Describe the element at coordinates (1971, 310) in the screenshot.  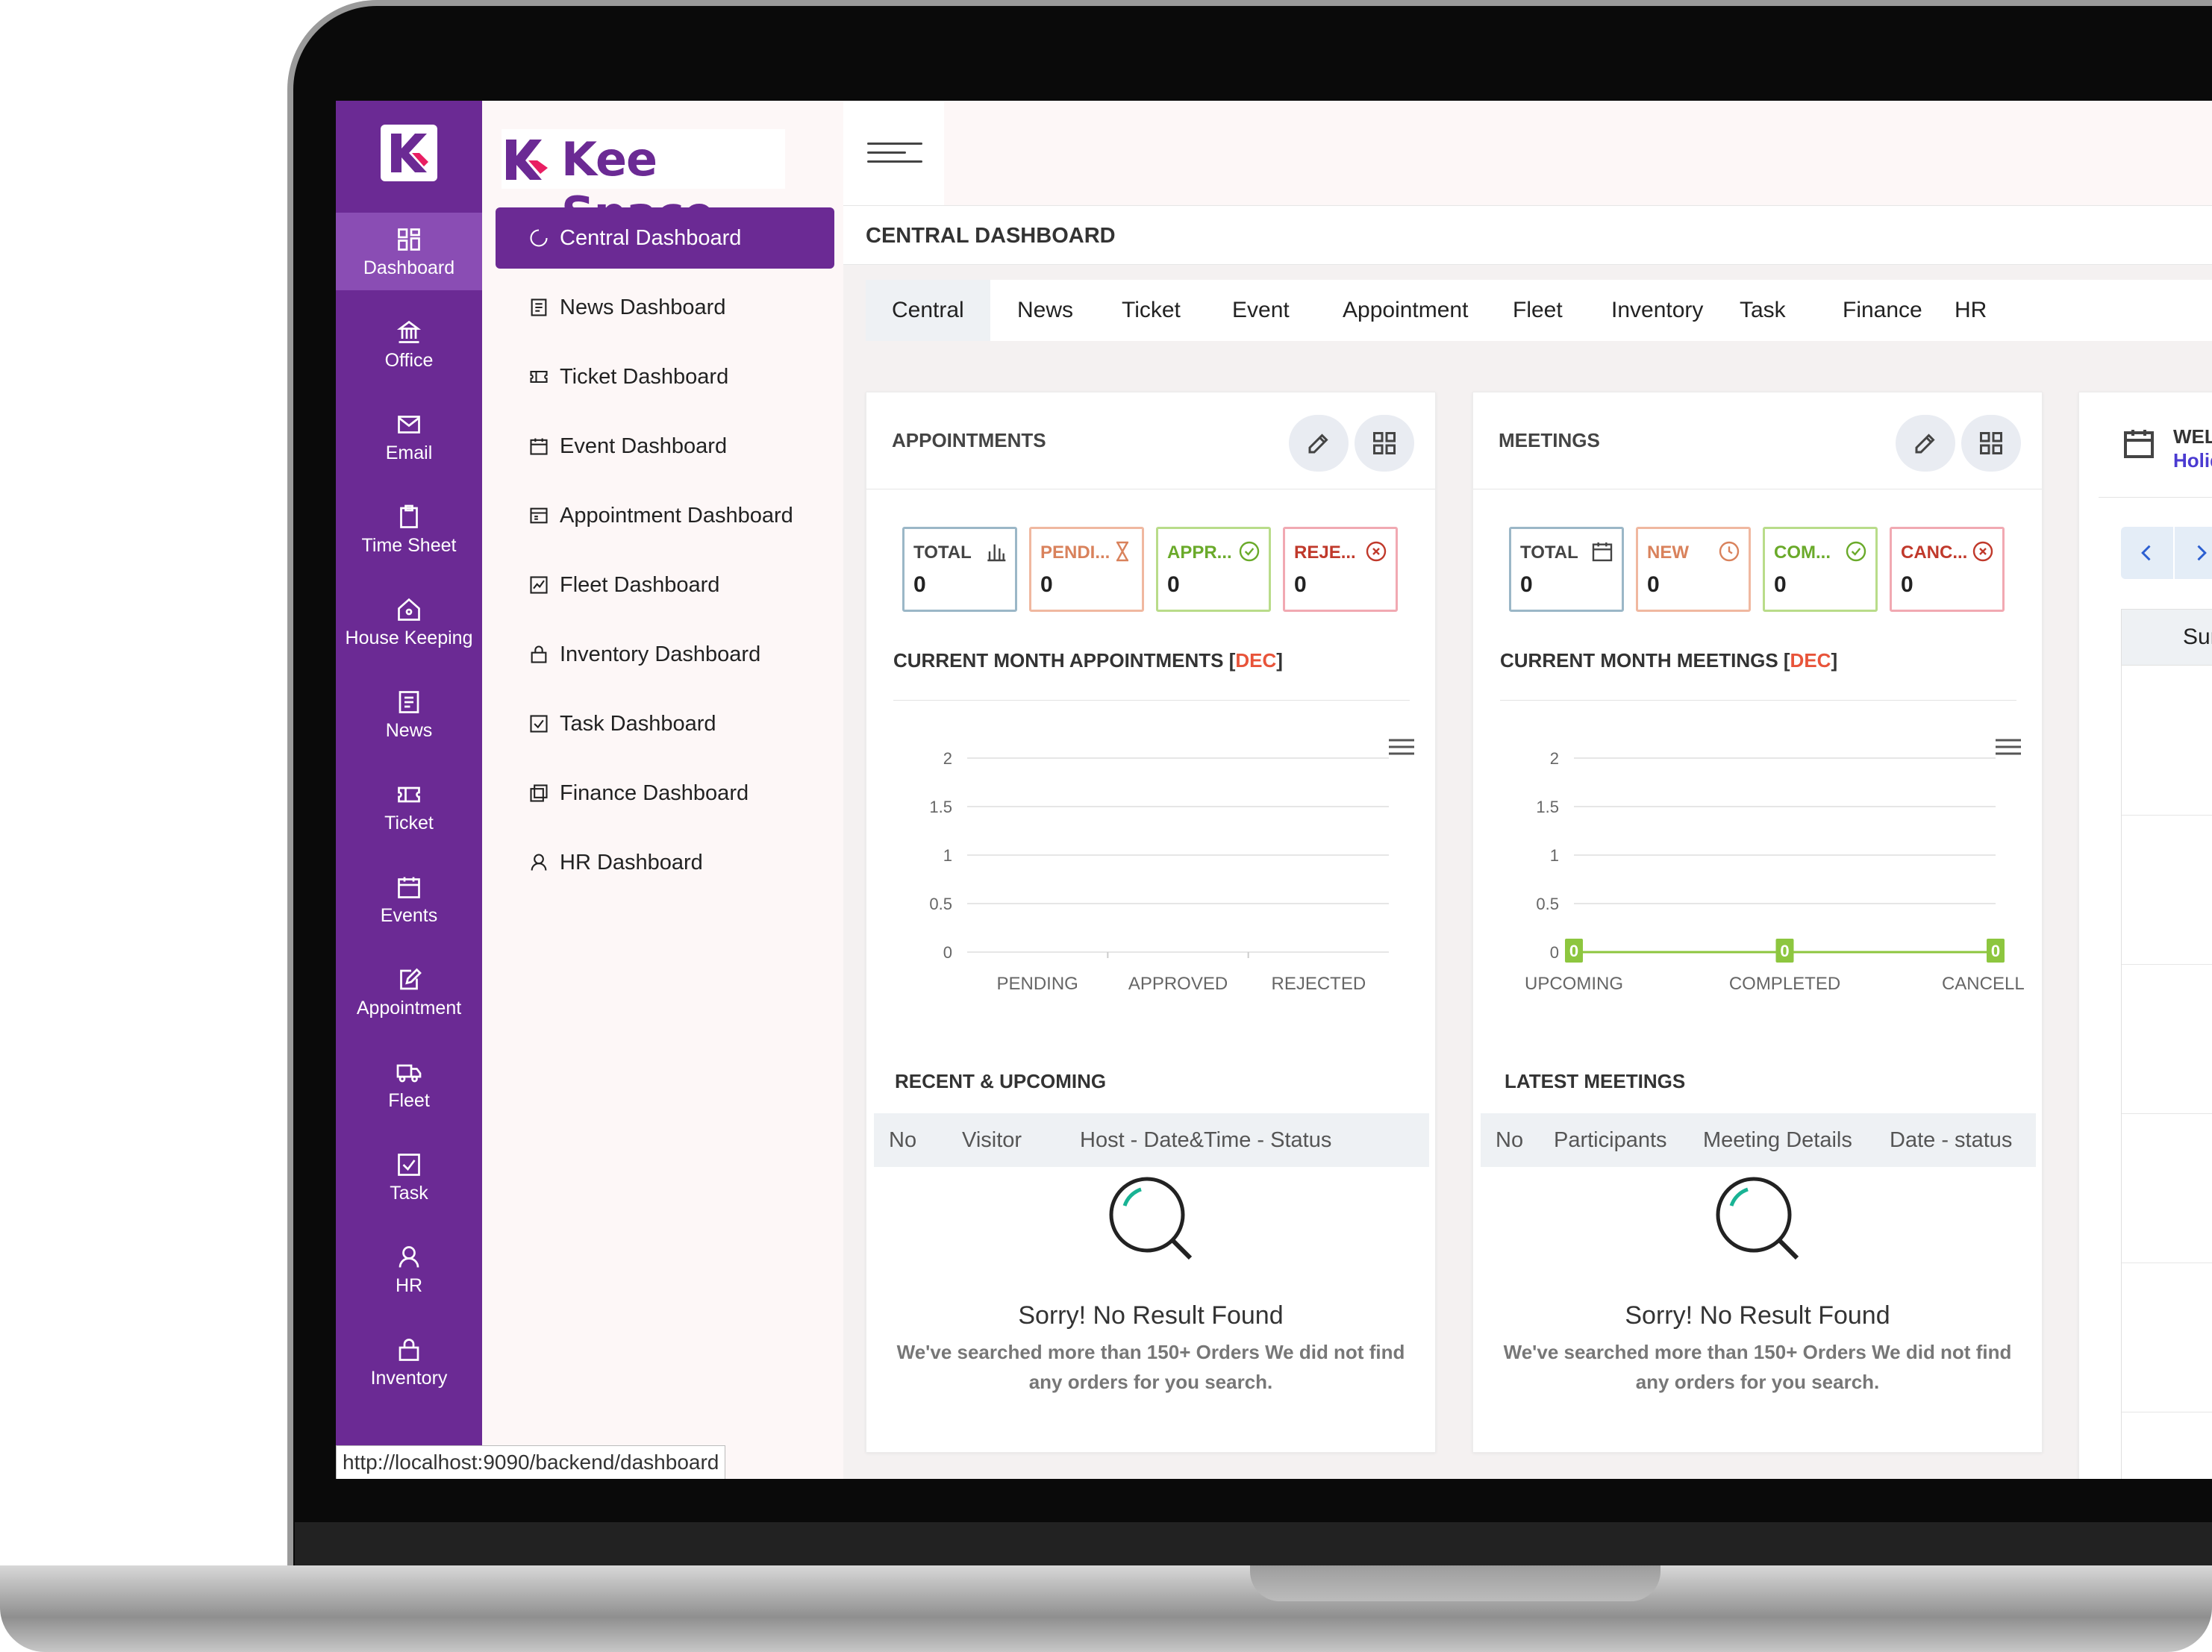
I see `tab-hr: HR` at that location.